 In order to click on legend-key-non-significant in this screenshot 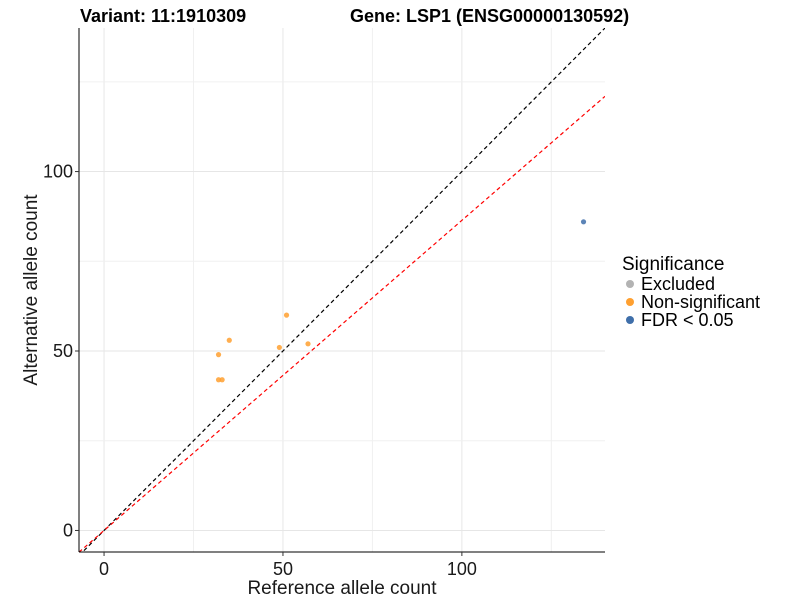, I will do `click(630, 302)`.